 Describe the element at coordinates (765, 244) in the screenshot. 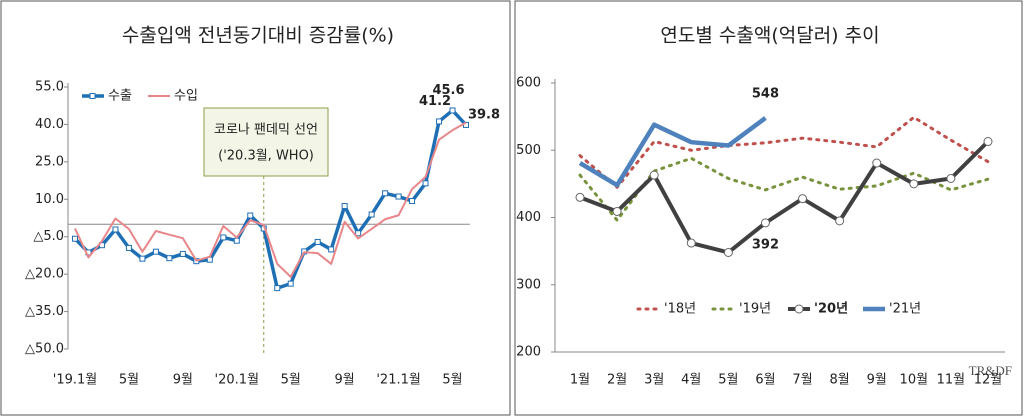

I see `data-label: 392` at that location.